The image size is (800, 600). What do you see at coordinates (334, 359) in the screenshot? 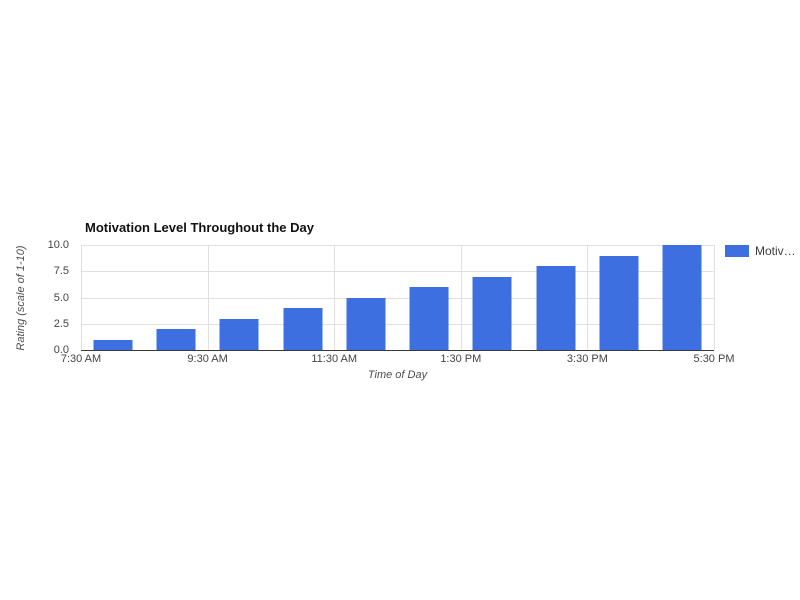
I see `x-tick-label: 11:30 AM` at bounding box center [334, 359].